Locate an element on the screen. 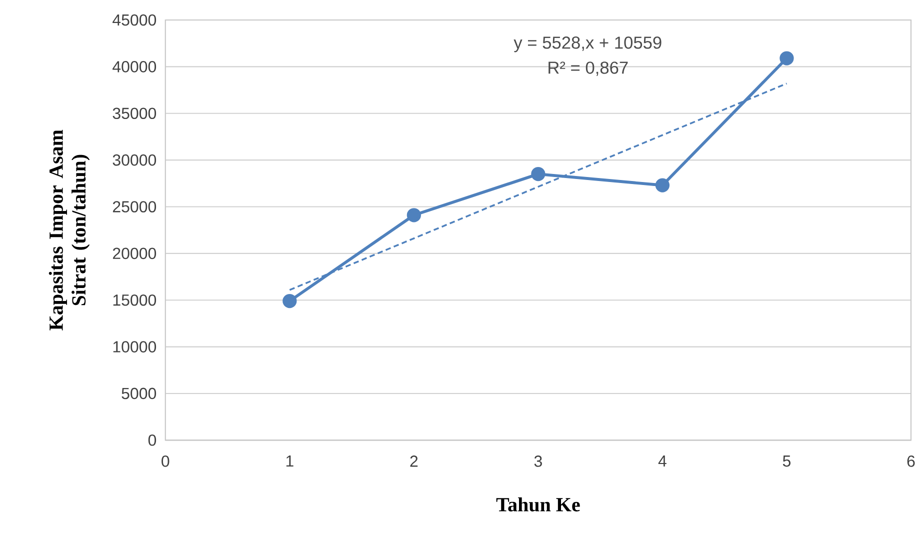 The image size is (919, 543). y-tick-label: 40000 is located at coordinates (134, 66).